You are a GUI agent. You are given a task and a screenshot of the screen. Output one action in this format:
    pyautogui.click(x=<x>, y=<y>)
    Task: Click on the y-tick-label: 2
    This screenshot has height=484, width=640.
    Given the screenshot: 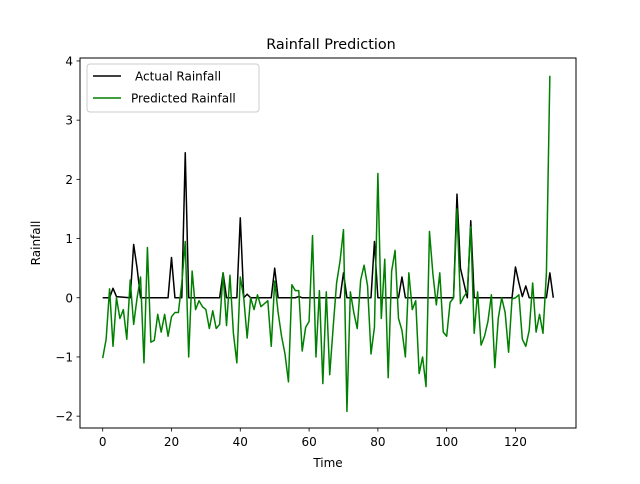 What is the action you would take?
    pyautogui.click(x=69, y=180)
    